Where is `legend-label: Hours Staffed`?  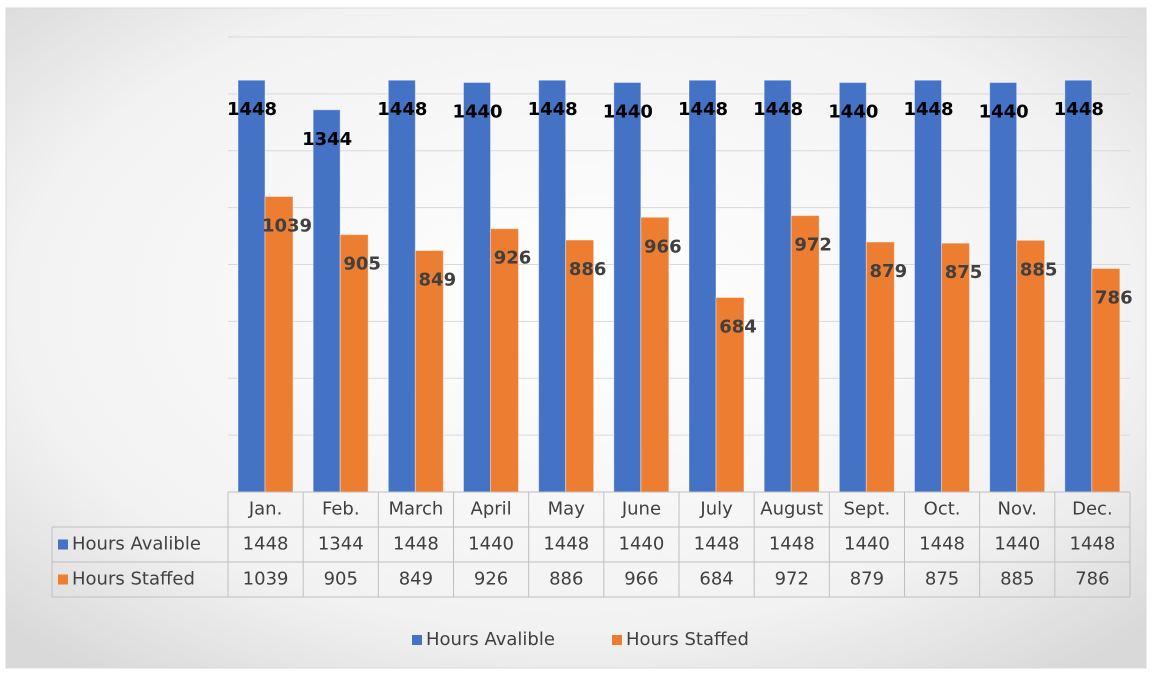 legend-label: Hours Staffed is located at coordinates (687, 639).